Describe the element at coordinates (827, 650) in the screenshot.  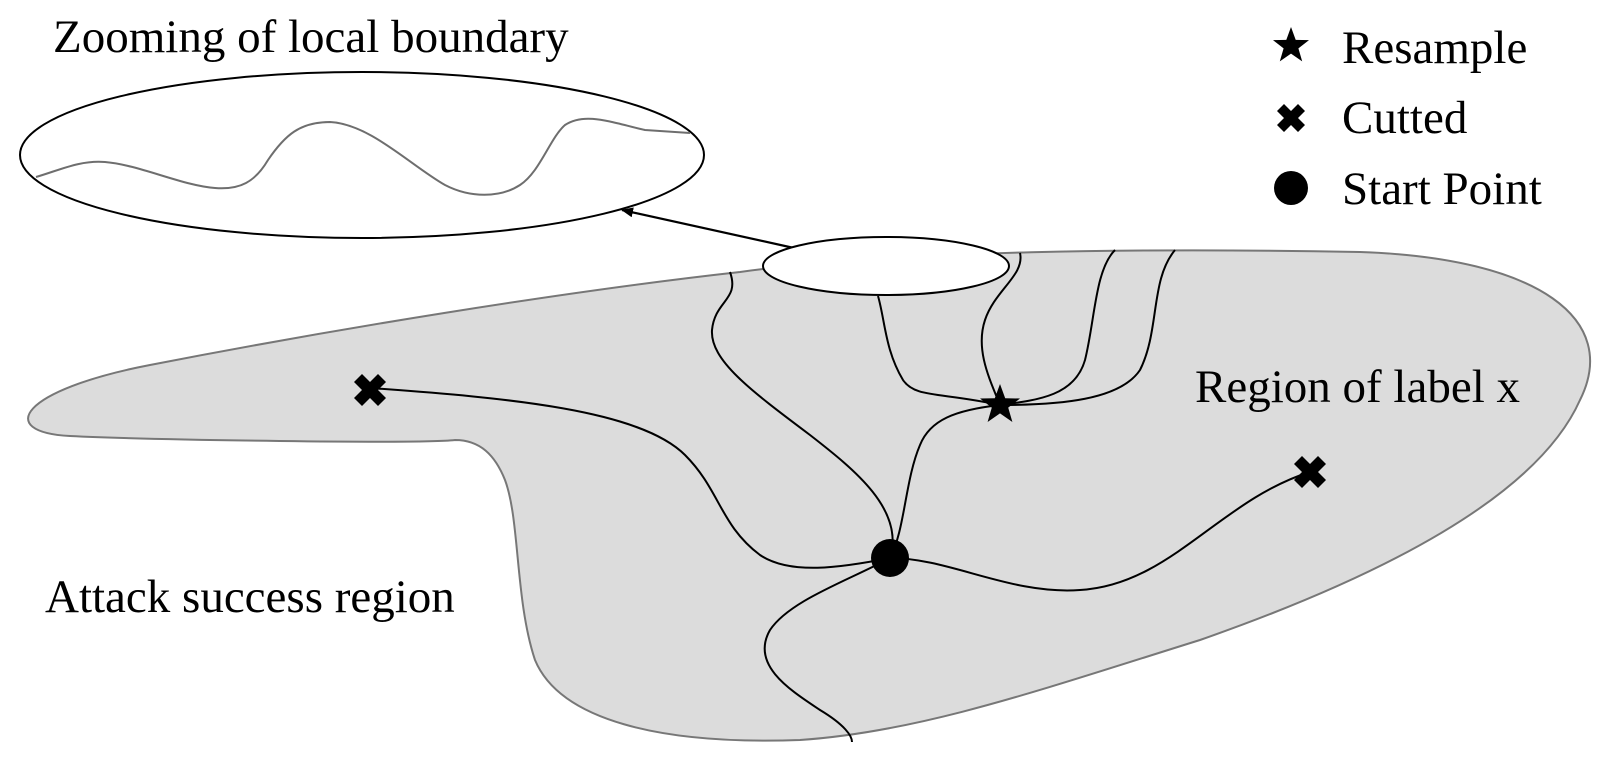
I see `path-to-bottom` at that location.